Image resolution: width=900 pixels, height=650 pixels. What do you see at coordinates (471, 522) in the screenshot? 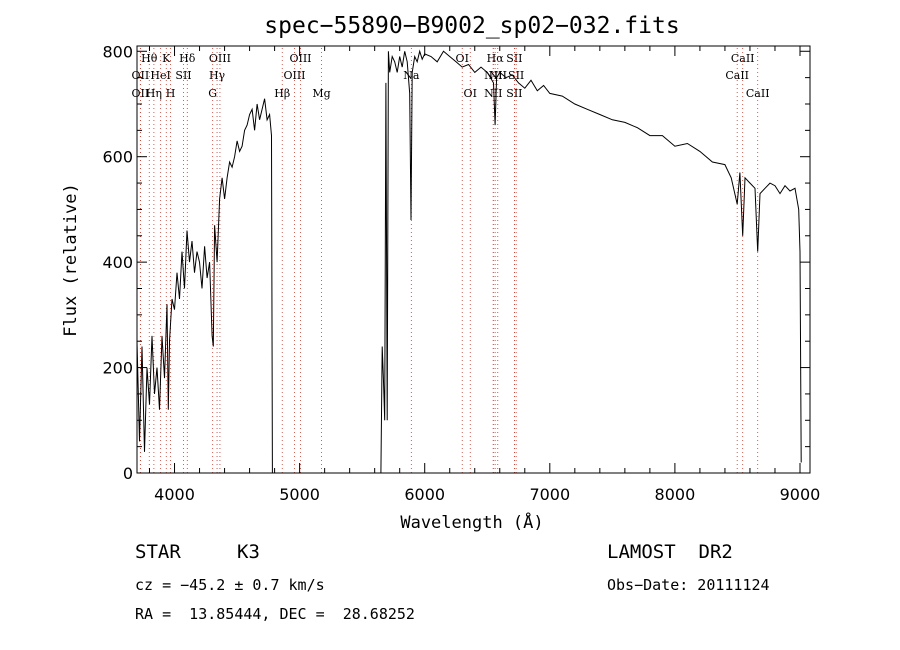
I see `x-axis-label: Wavelength (Å)` at bounding box center [471, 522].